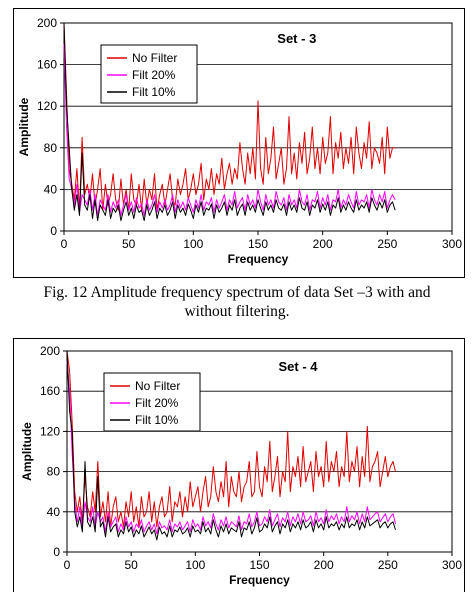  What do you see at coordinates (387, 244) in the screenshot?
I see `set3-x-tick-label: 250` at bounding box center [387, 244].